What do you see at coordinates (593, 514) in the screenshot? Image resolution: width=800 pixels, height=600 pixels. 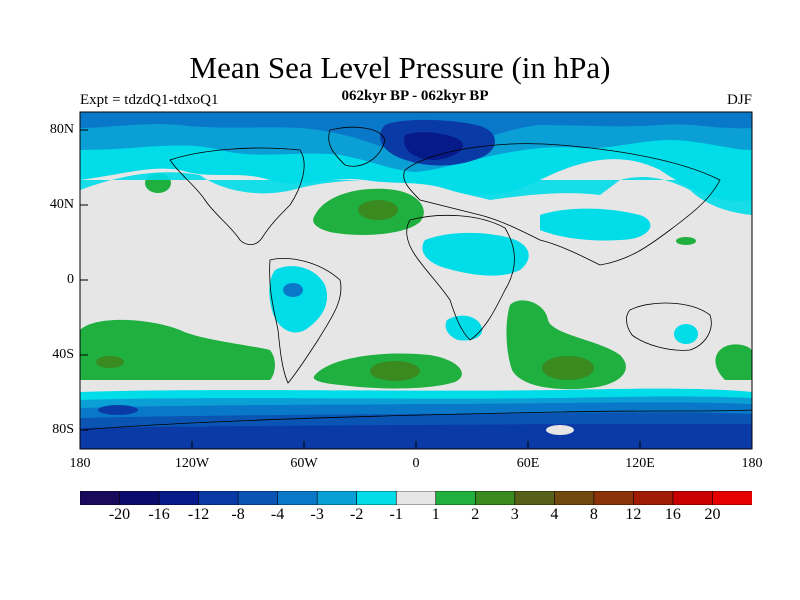 I see `colorbar-label: 8` at bounding box center [593, 514].